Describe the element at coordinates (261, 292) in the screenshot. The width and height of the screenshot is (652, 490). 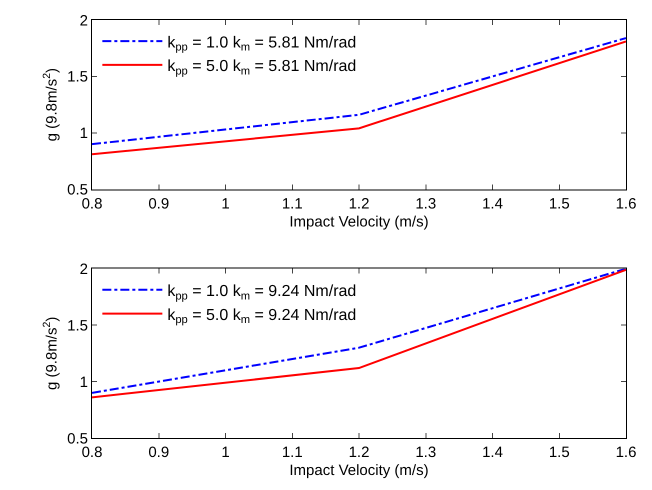
I see `legend-label: k$_{pp}$ = 1.0 k$_{m}$ = 9.24 Nm/rad` at that location.